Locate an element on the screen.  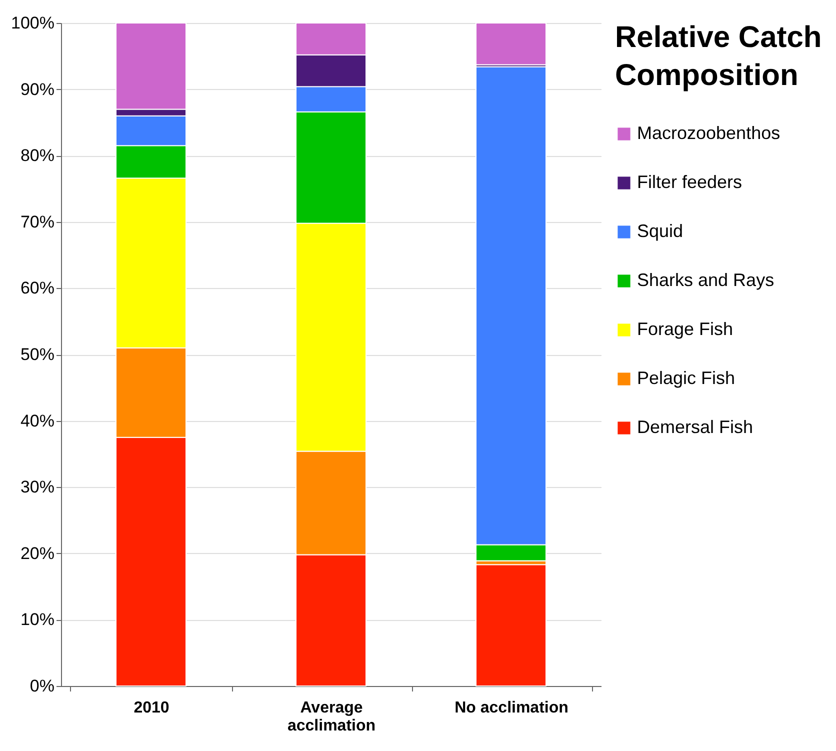
y-tick-label: 80% is located at coordinates (37, 156).